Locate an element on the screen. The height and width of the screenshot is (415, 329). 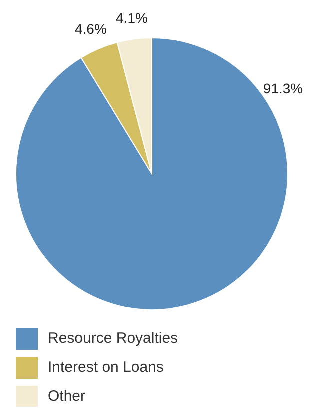
data-label: 91.3% is located at coordinates (283, 88).